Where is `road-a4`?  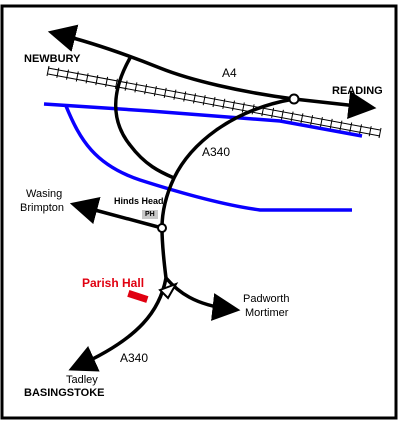 road-a4 is located at coordinates (171, 62).